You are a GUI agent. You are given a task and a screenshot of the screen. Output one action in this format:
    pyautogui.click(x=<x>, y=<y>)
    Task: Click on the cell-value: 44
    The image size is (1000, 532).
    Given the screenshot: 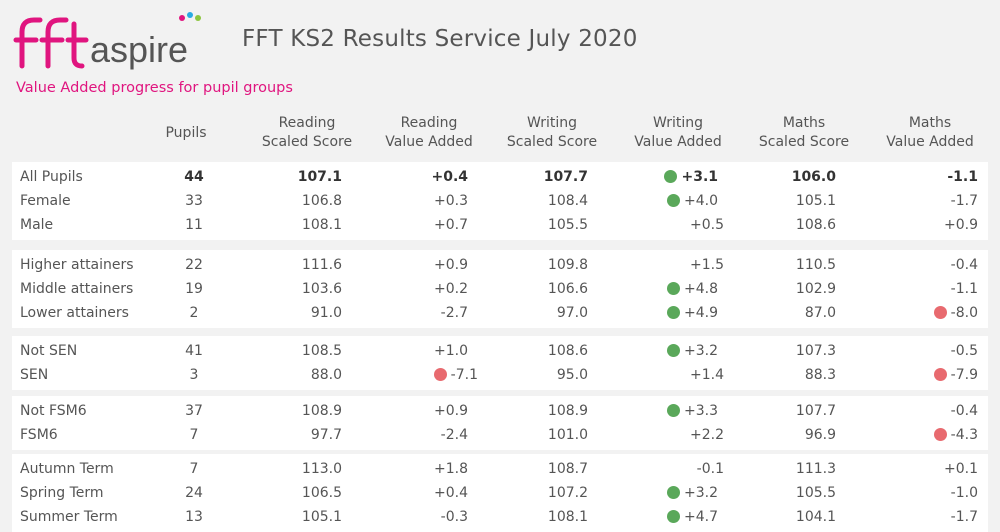 What is the action you would take?
    pyautogui.click(x=194, y=177)
    